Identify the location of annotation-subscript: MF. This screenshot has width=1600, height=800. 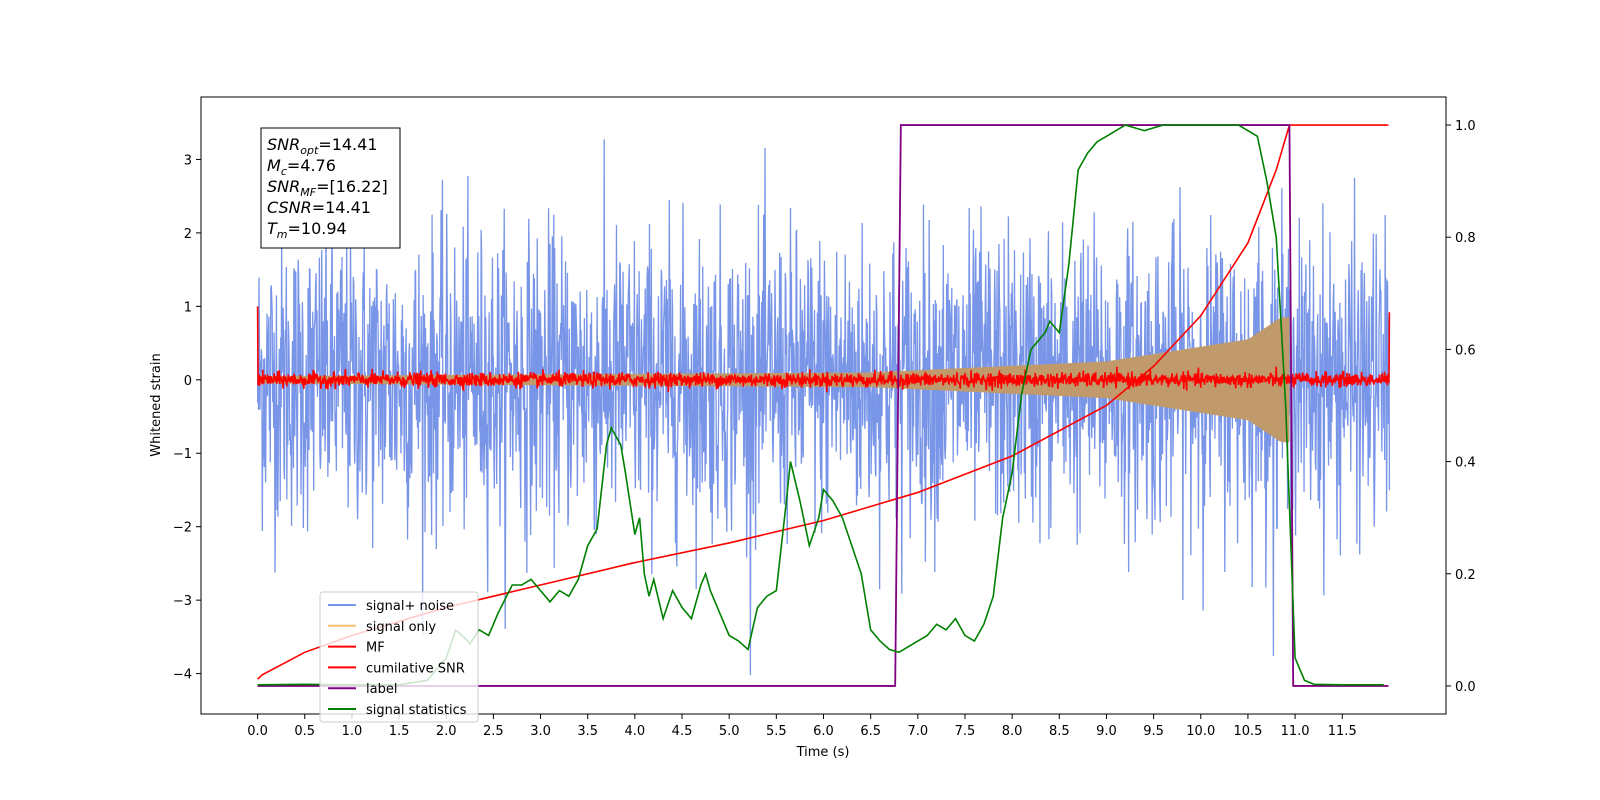
(308, 192).